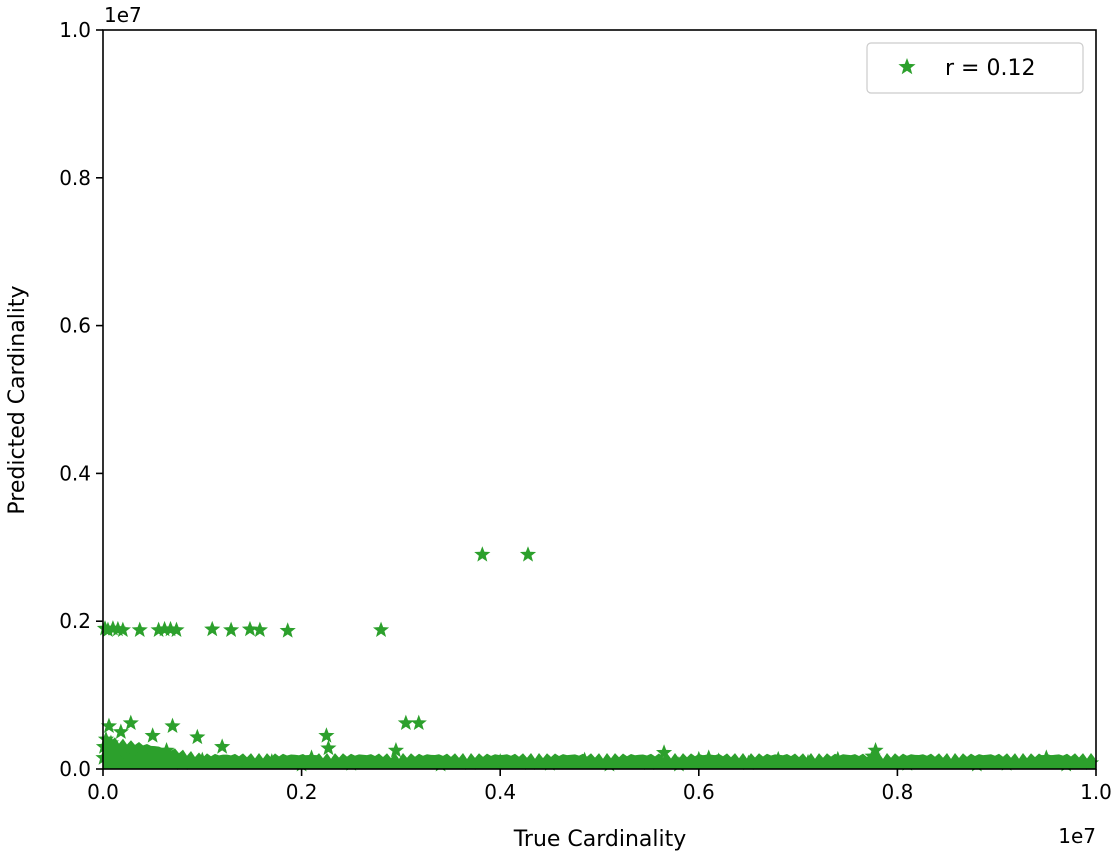  What do you see at coordinates (897, 792) in the screenshot?
I see `x-tick-label: 0.8` at bounding box center [897, 792].